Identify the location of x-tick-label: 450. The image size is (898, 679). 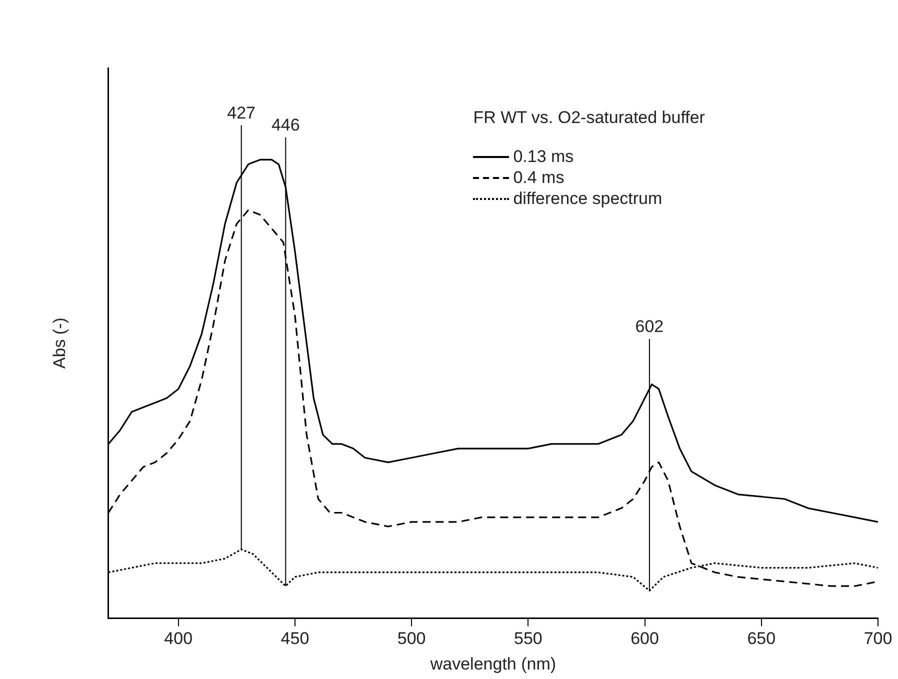
(295, 638).